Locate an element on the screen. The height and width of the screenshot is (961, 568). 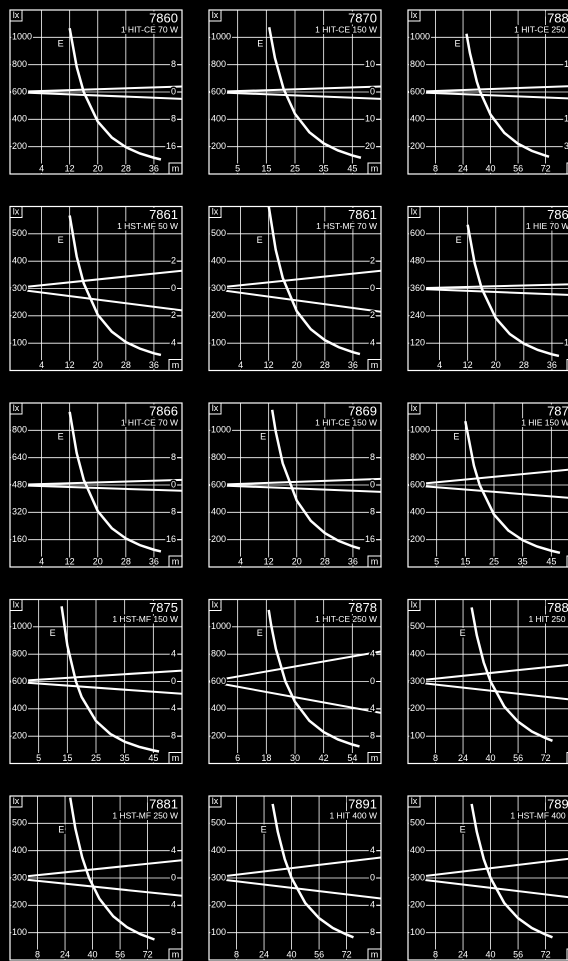
x-tick-label: 40 is located at coordinates (491, 758).